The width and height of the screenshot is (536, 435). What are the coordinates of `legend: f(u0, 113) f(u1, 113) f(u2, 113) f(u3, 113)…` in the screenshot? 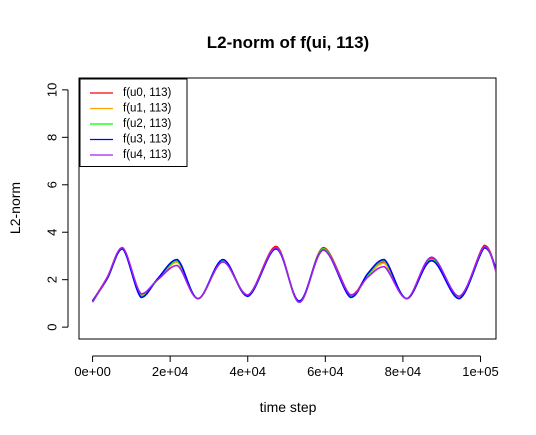 It's located at (133, 122).